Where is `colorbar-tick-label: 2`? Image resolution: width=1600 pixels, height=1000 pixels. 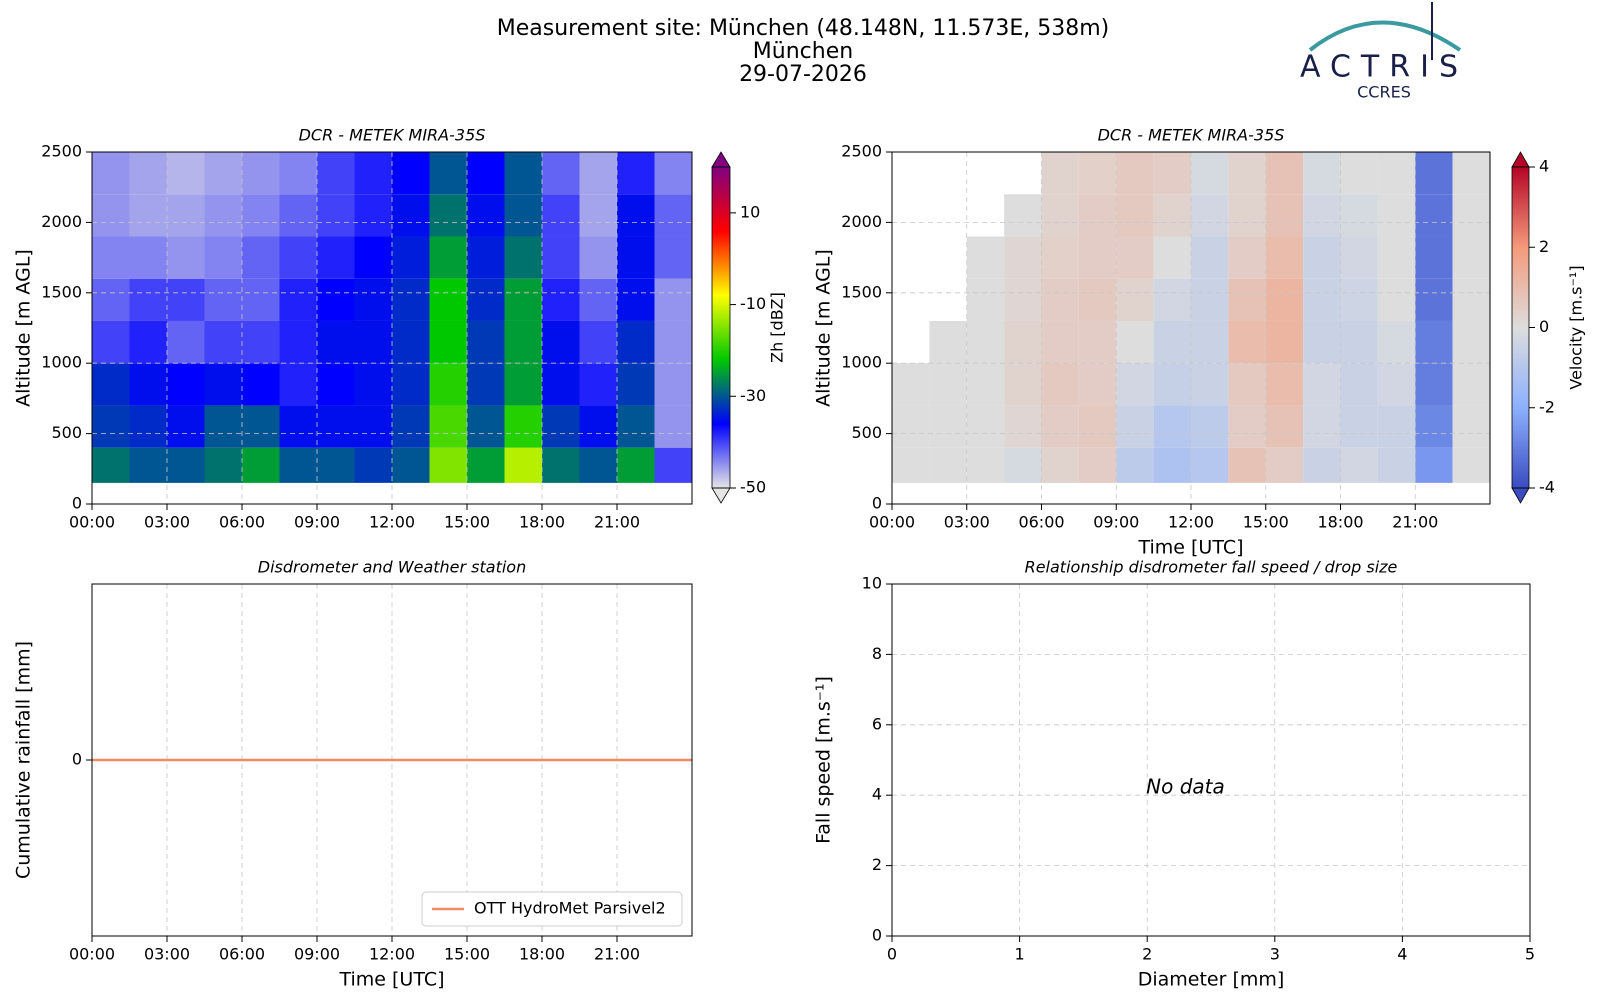 colorbar-tick-label: 2 is located at coordinates (1544, 246).